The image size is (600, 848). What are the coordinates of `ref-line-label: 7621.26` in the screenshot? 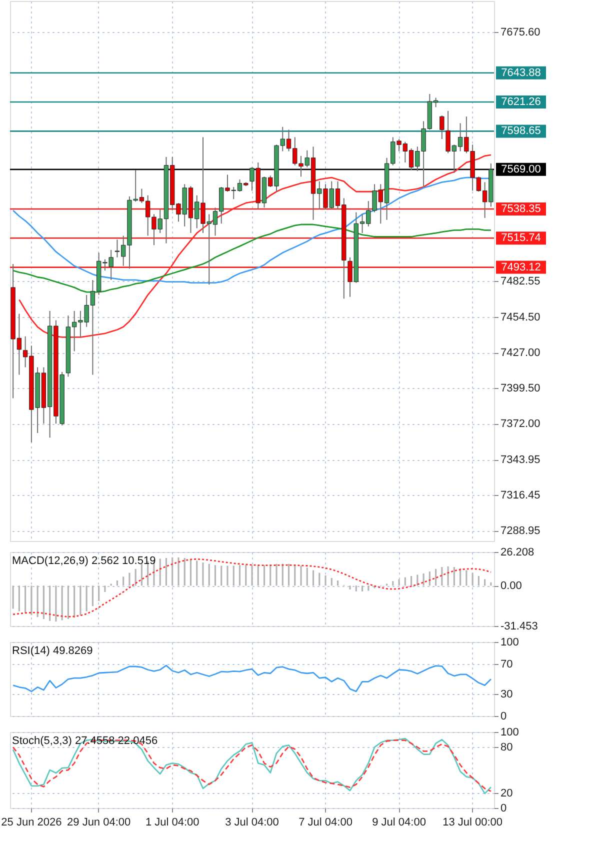 It's located at (521, 102).